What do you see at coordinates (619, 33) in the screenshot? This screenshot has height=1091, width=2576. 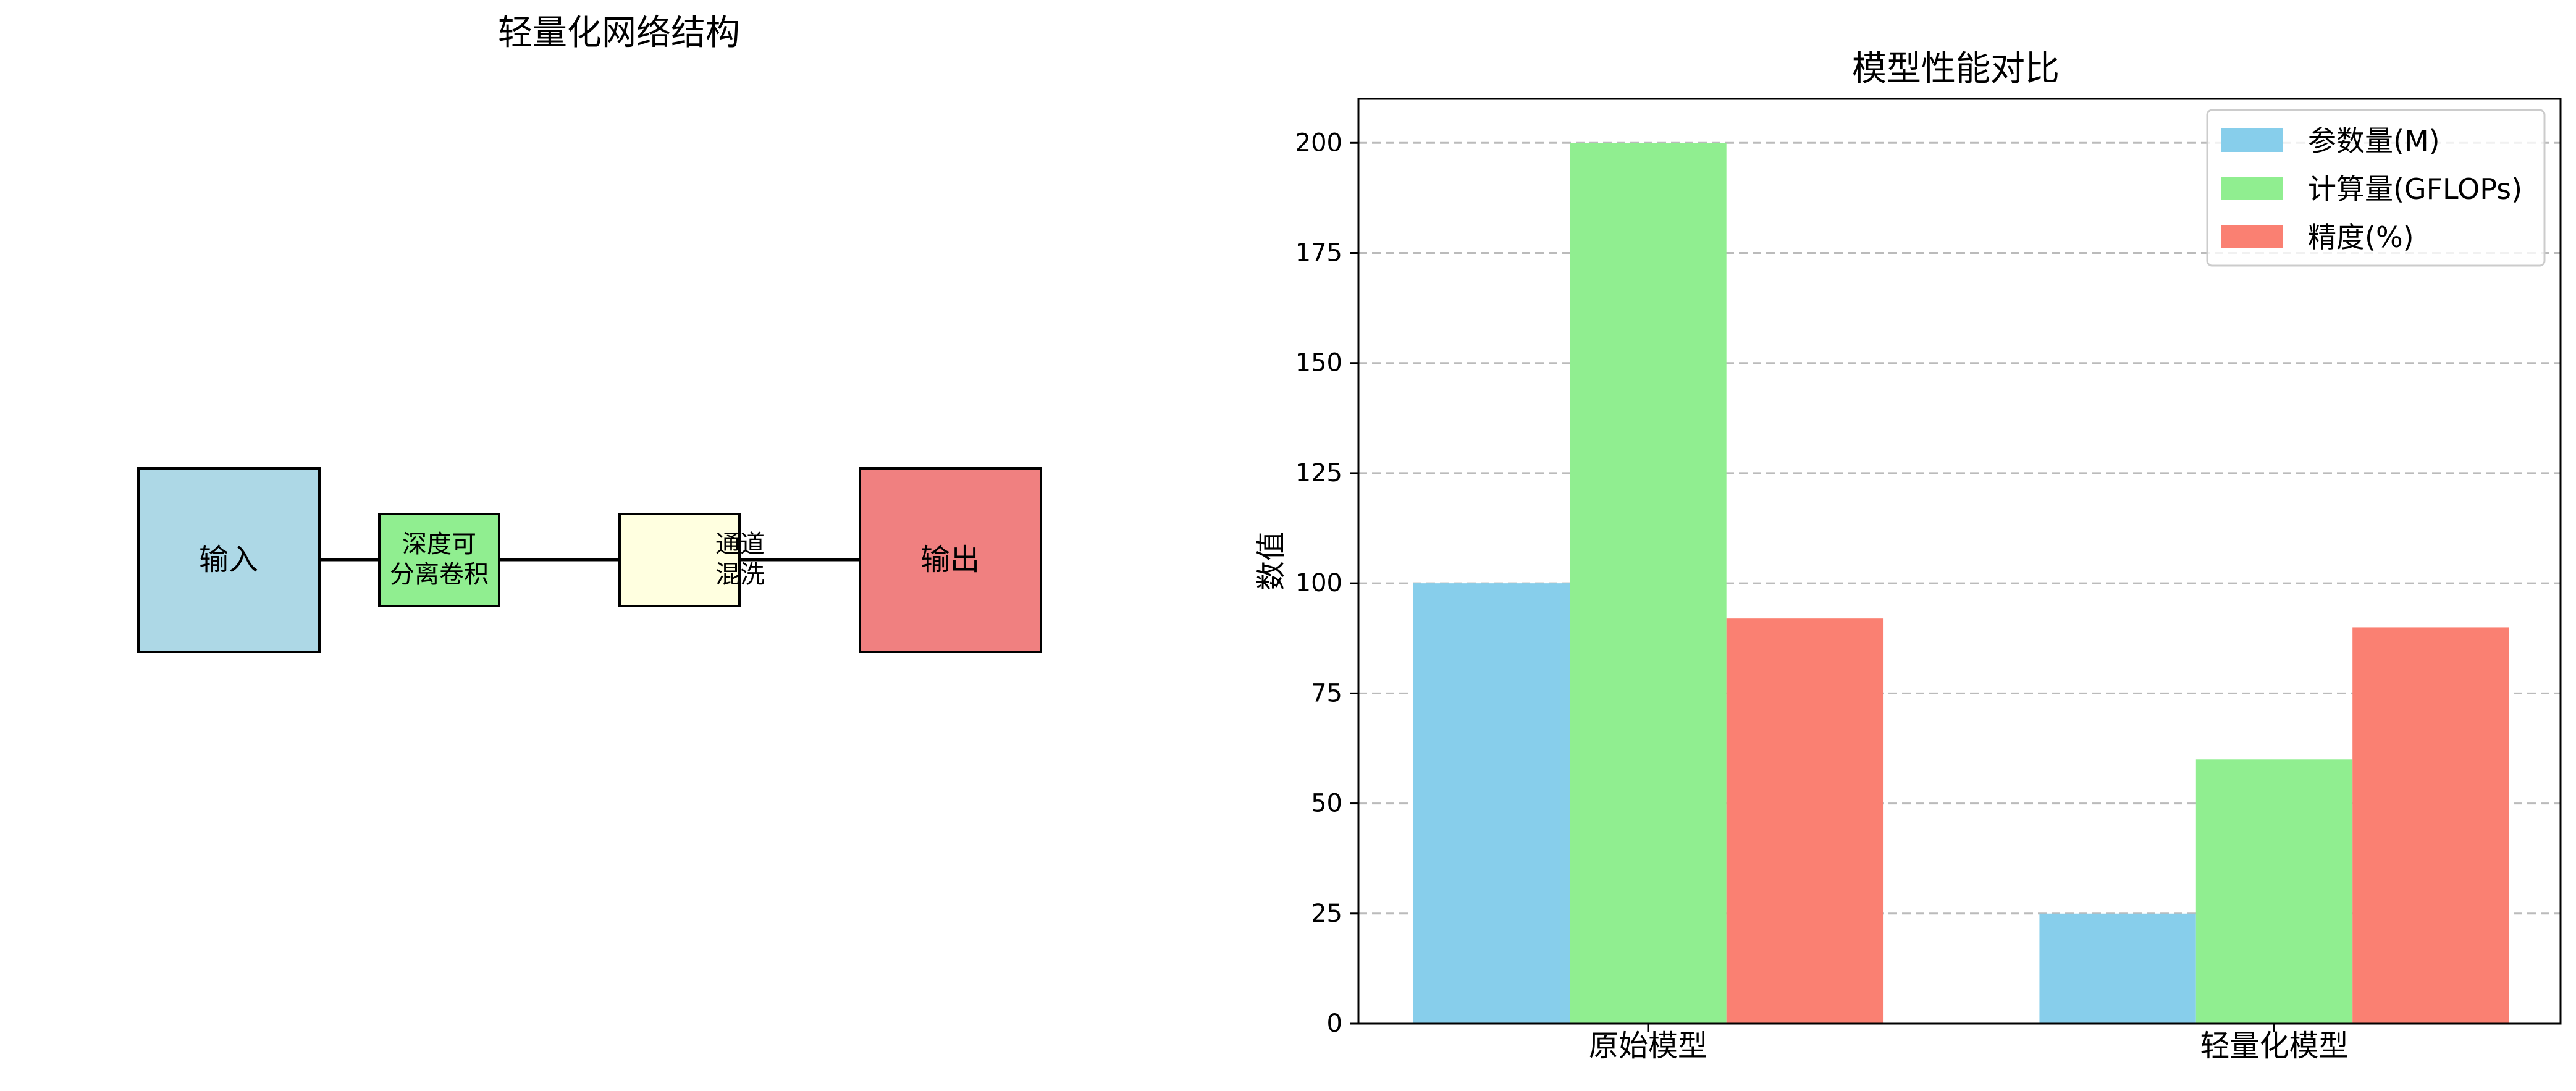 I see `diagram-title: 轻量化网络结构` at bounding box center [619, 33].